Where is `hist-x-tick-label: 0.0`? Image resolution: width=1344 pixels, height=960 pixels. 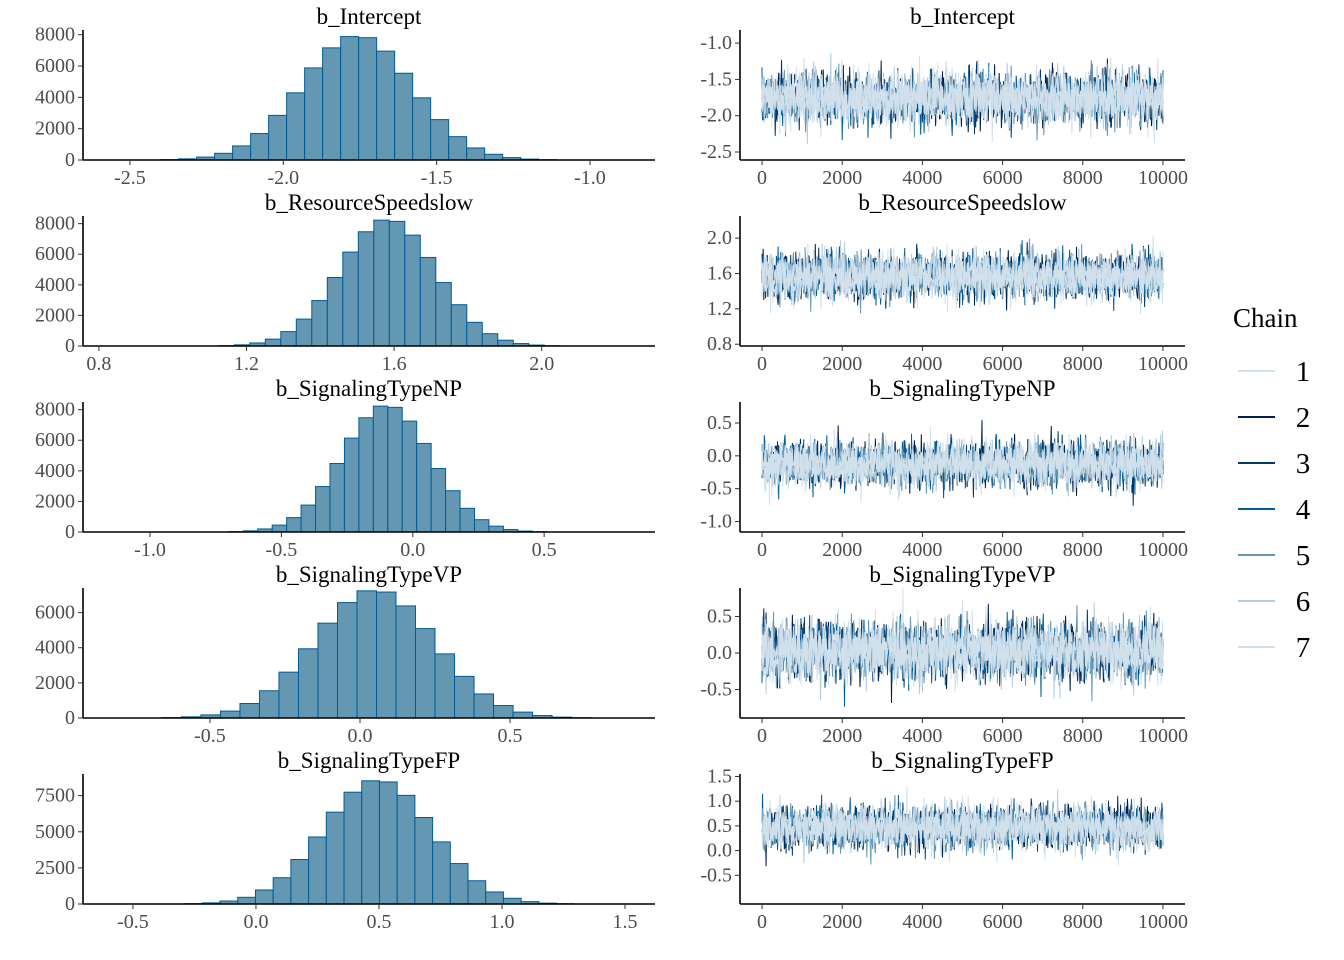 hist-x-tick-label: 0.0 is located at coordinates (359, 736).